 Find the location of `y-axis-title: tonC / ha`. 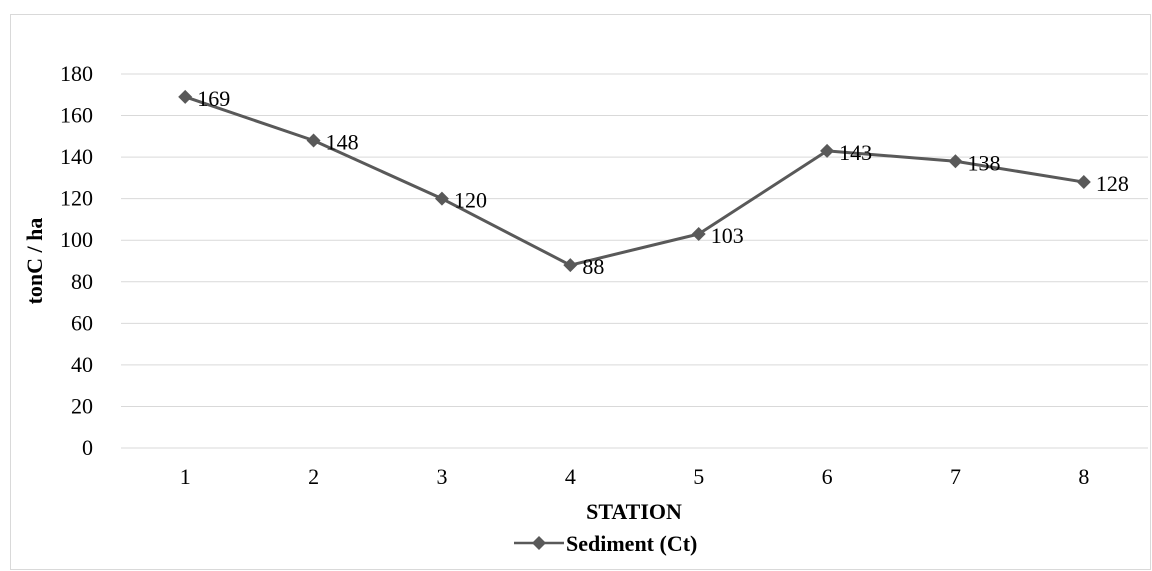

y-axis-title: tonC / ha is located at coordinates (34, 261).